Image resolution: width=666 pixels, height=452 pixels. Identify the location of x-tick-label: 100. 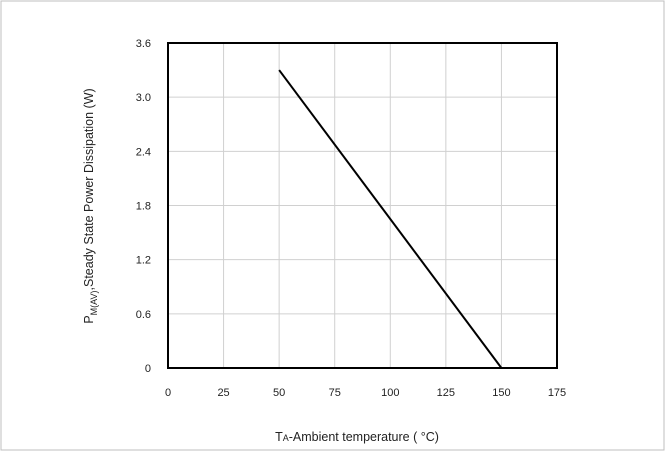
(390, 393).